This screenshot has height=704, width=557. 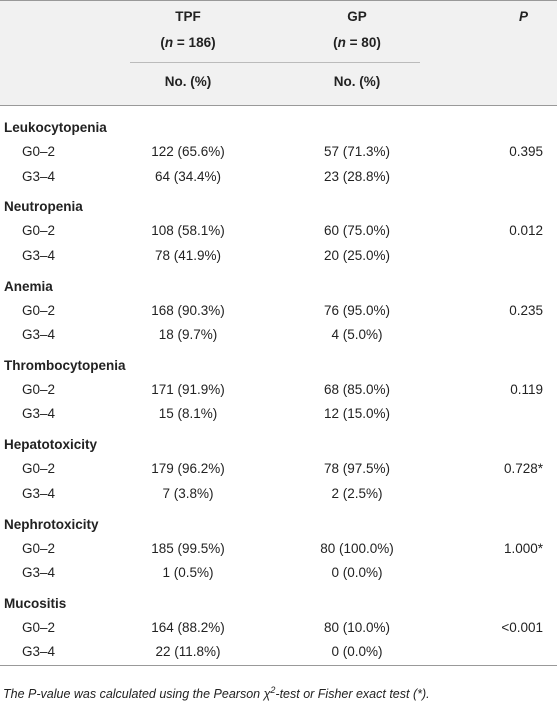 I want to click on group-name: Nephrotoxicity, so click(x=51, y=524).